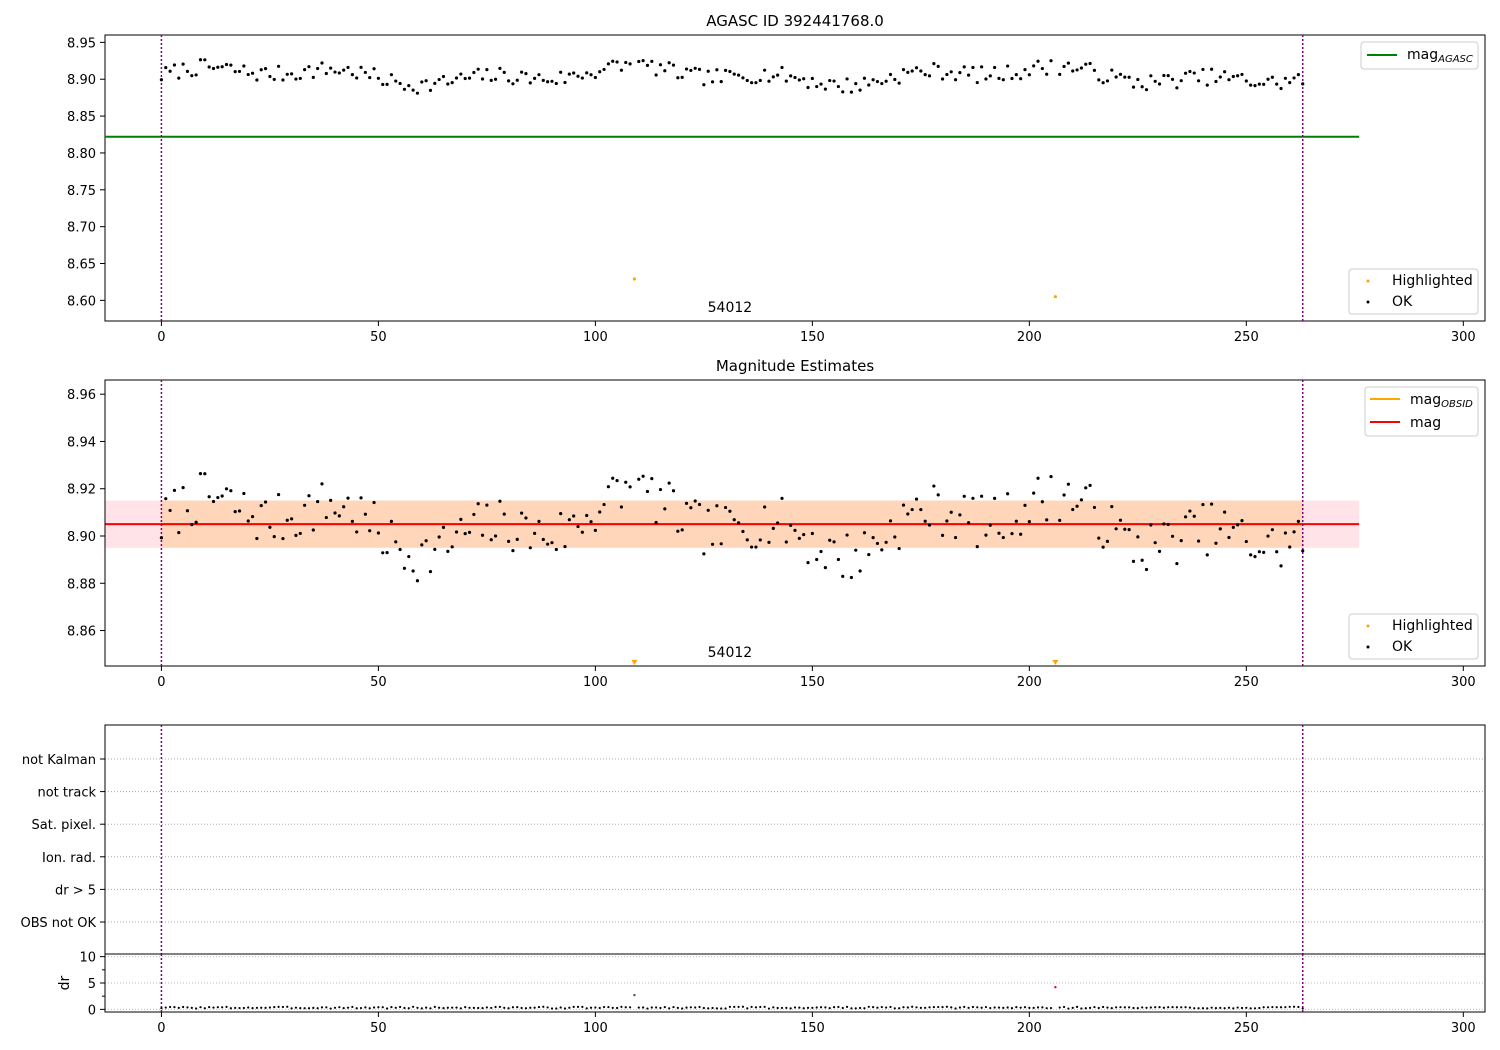  I want to click on highlighted-offscale-marker, so click(1055, 662).